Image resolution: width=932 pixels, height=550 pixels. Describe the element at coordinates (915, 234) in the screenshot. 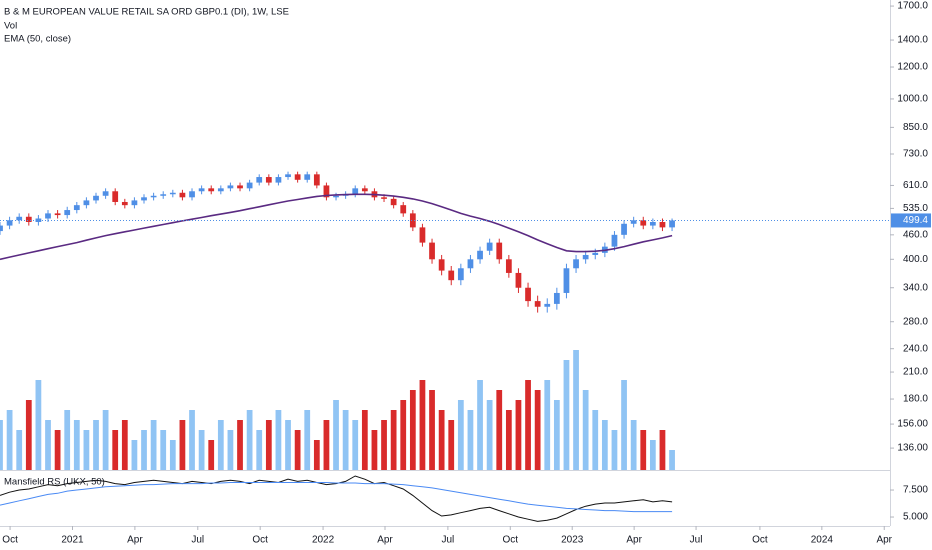

I see `y-tick-label: 460.0` at that location.